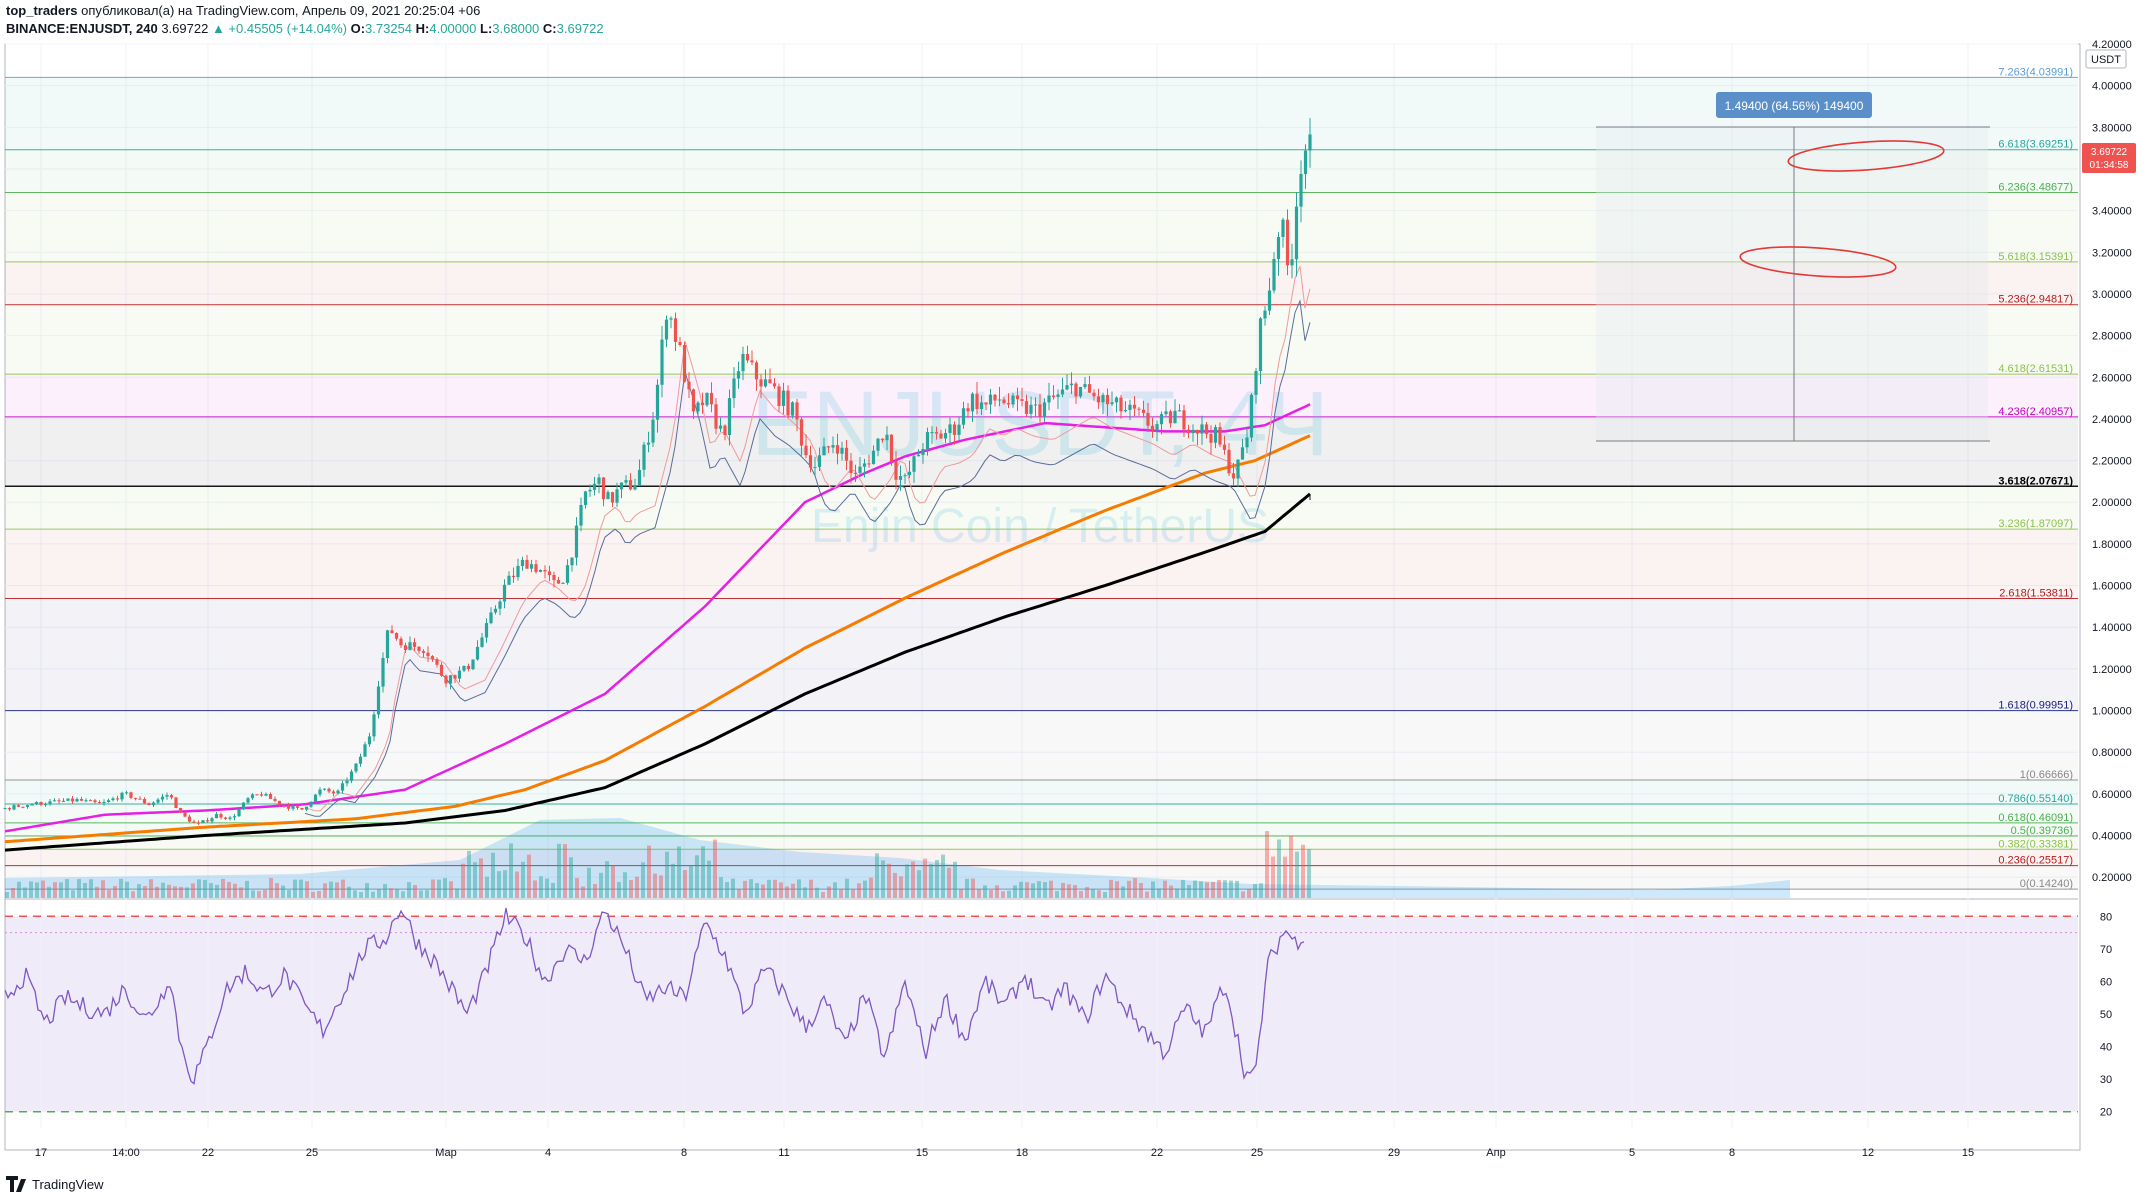 The height and width of the screenshot is (1202, 2148). What do you see at coordinates (68, 1184) in the screenshot?
I see `tradingview-brand: TradingView` at bounding box center [68, 1184].